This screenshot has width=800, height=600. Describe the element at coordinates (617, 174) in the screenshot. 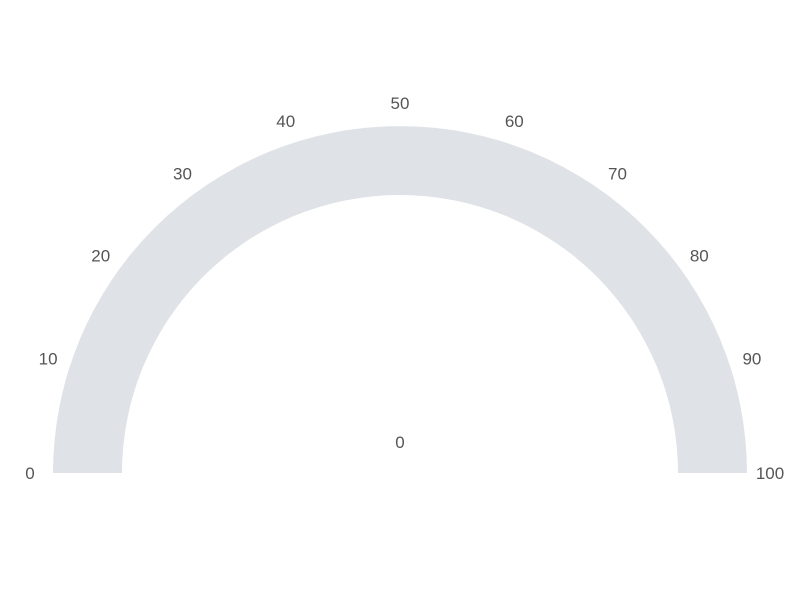

I see `gauge-tick-label-70: 70` at that location.